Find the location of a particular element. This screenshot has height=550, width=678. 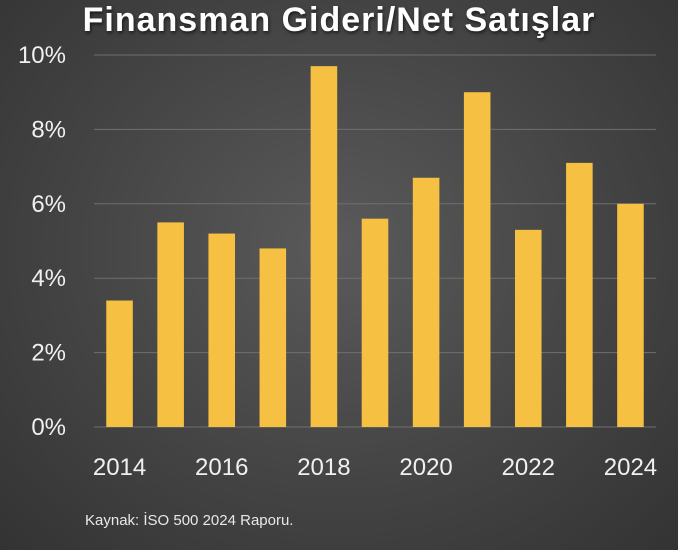

bar-2017 is located at coordinates (273, 337).